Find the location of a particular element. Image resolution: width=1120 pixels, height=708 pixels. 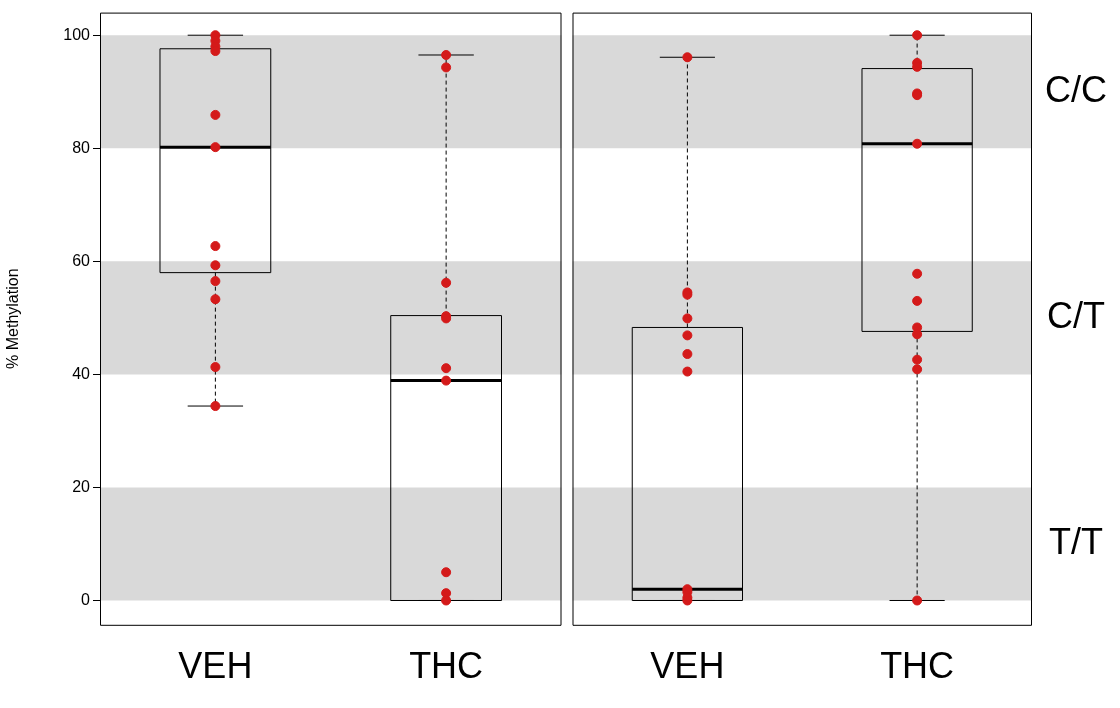

y-axis-title: % Methylation is located at coordinates (13, 318).